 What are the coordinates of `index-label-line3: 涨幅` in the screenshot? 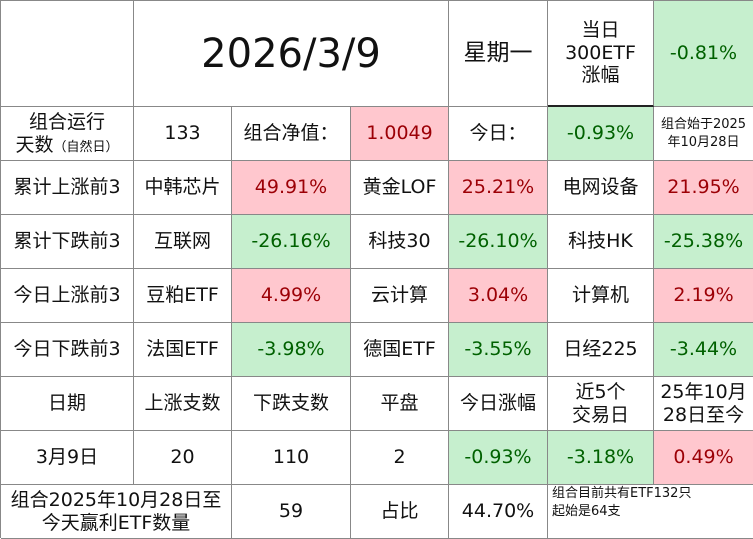 It's located at (600, 75).